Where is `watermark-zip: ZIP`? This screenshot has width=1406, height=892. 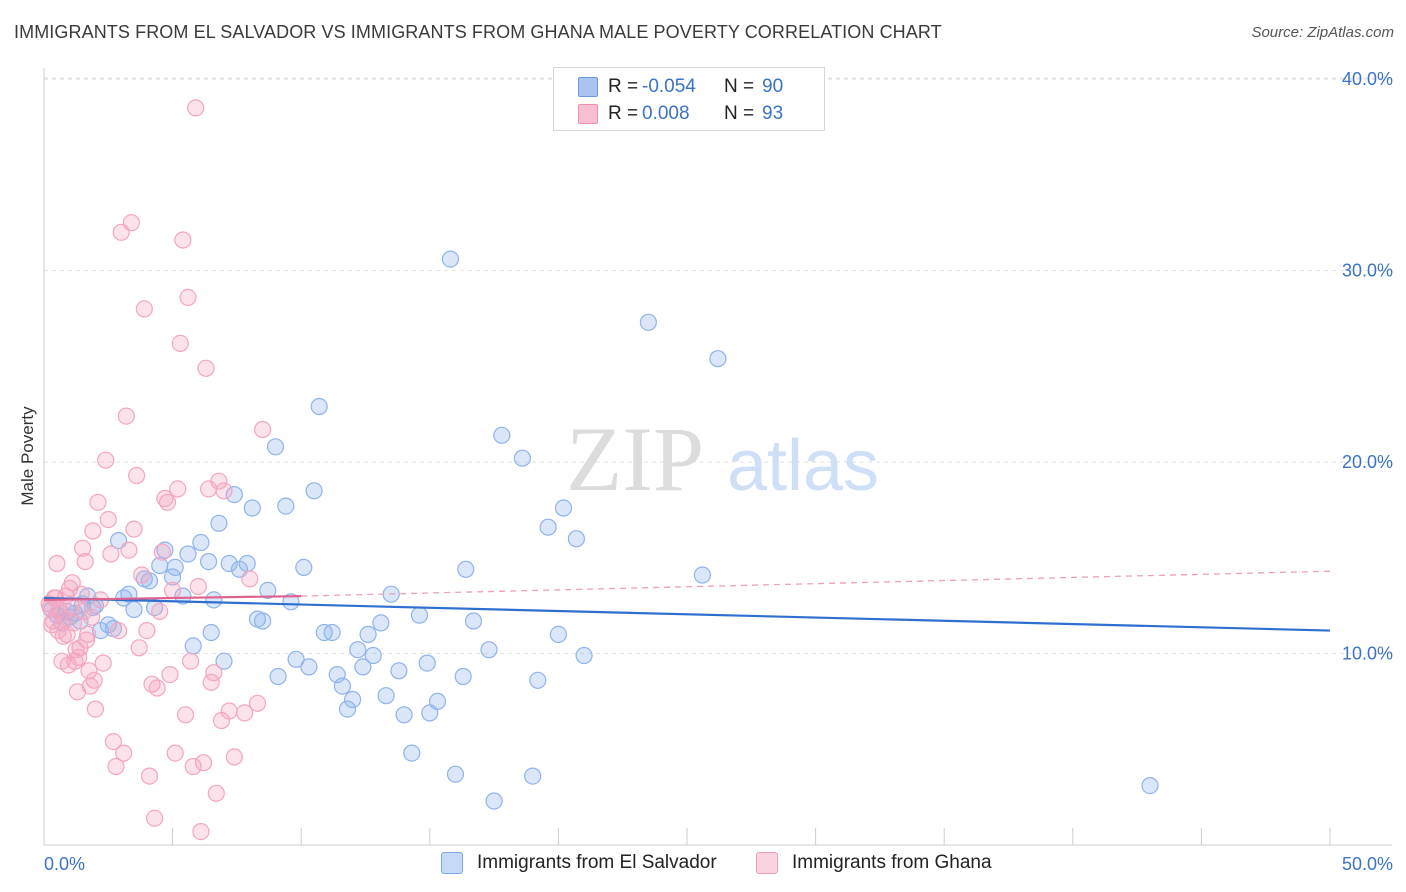
watermark-zip: ZIP is located at coordinates (635, 459).